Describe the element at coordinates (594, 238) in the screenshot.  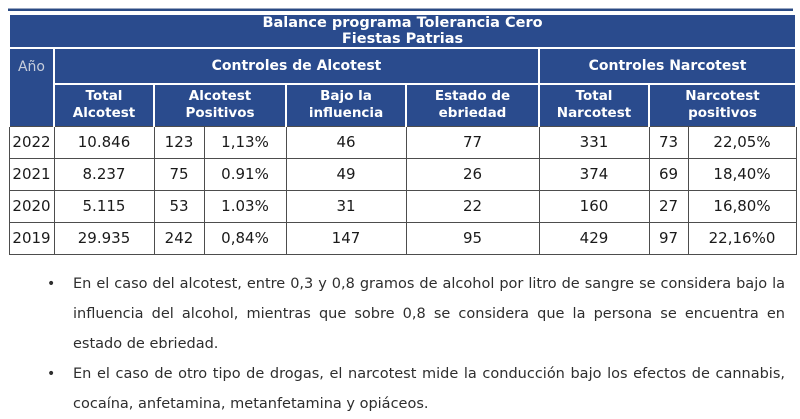
I see `cell-total-narcotest: 429` at that location.